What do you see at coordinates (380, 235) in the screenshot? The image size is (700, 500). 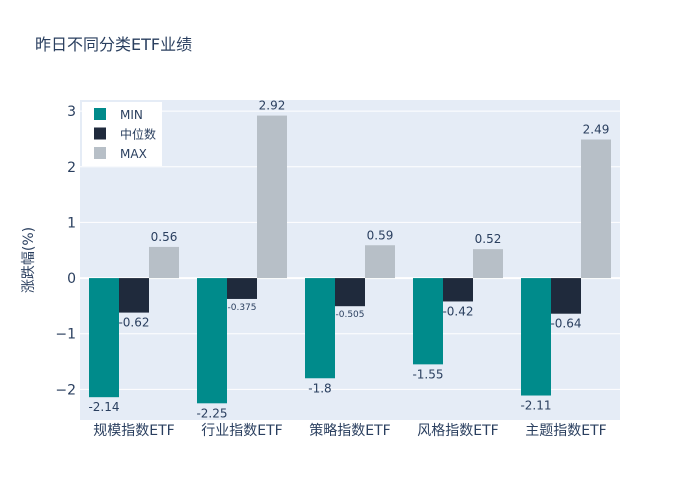 I see `data-label: 0.59` at bounding box center [380, 235].